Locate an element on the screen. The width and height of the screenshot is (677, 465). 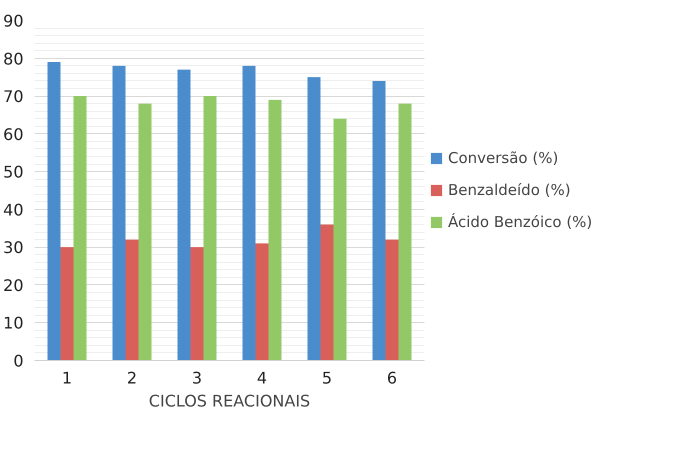
y-tick-label: 60 is located at coordinates (13, 134).